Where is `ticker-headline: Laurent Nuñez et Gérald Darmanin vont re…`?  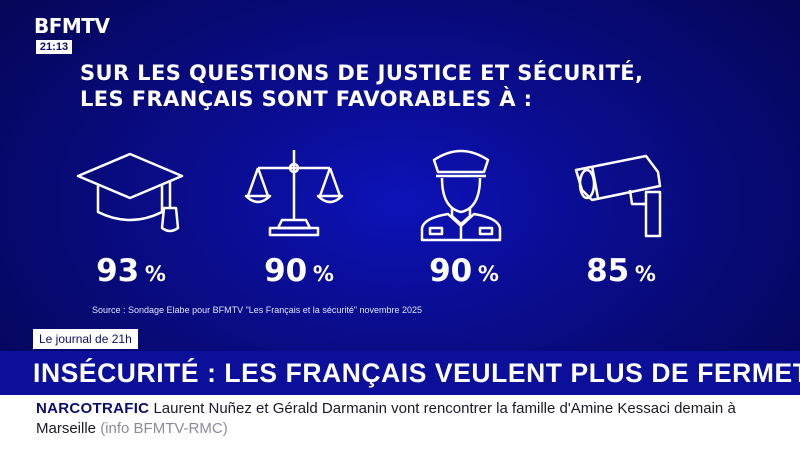
ticker-headline: Laurent Nuñez et Gérald Darmanin vont re… is located at coordinates (386, 418).